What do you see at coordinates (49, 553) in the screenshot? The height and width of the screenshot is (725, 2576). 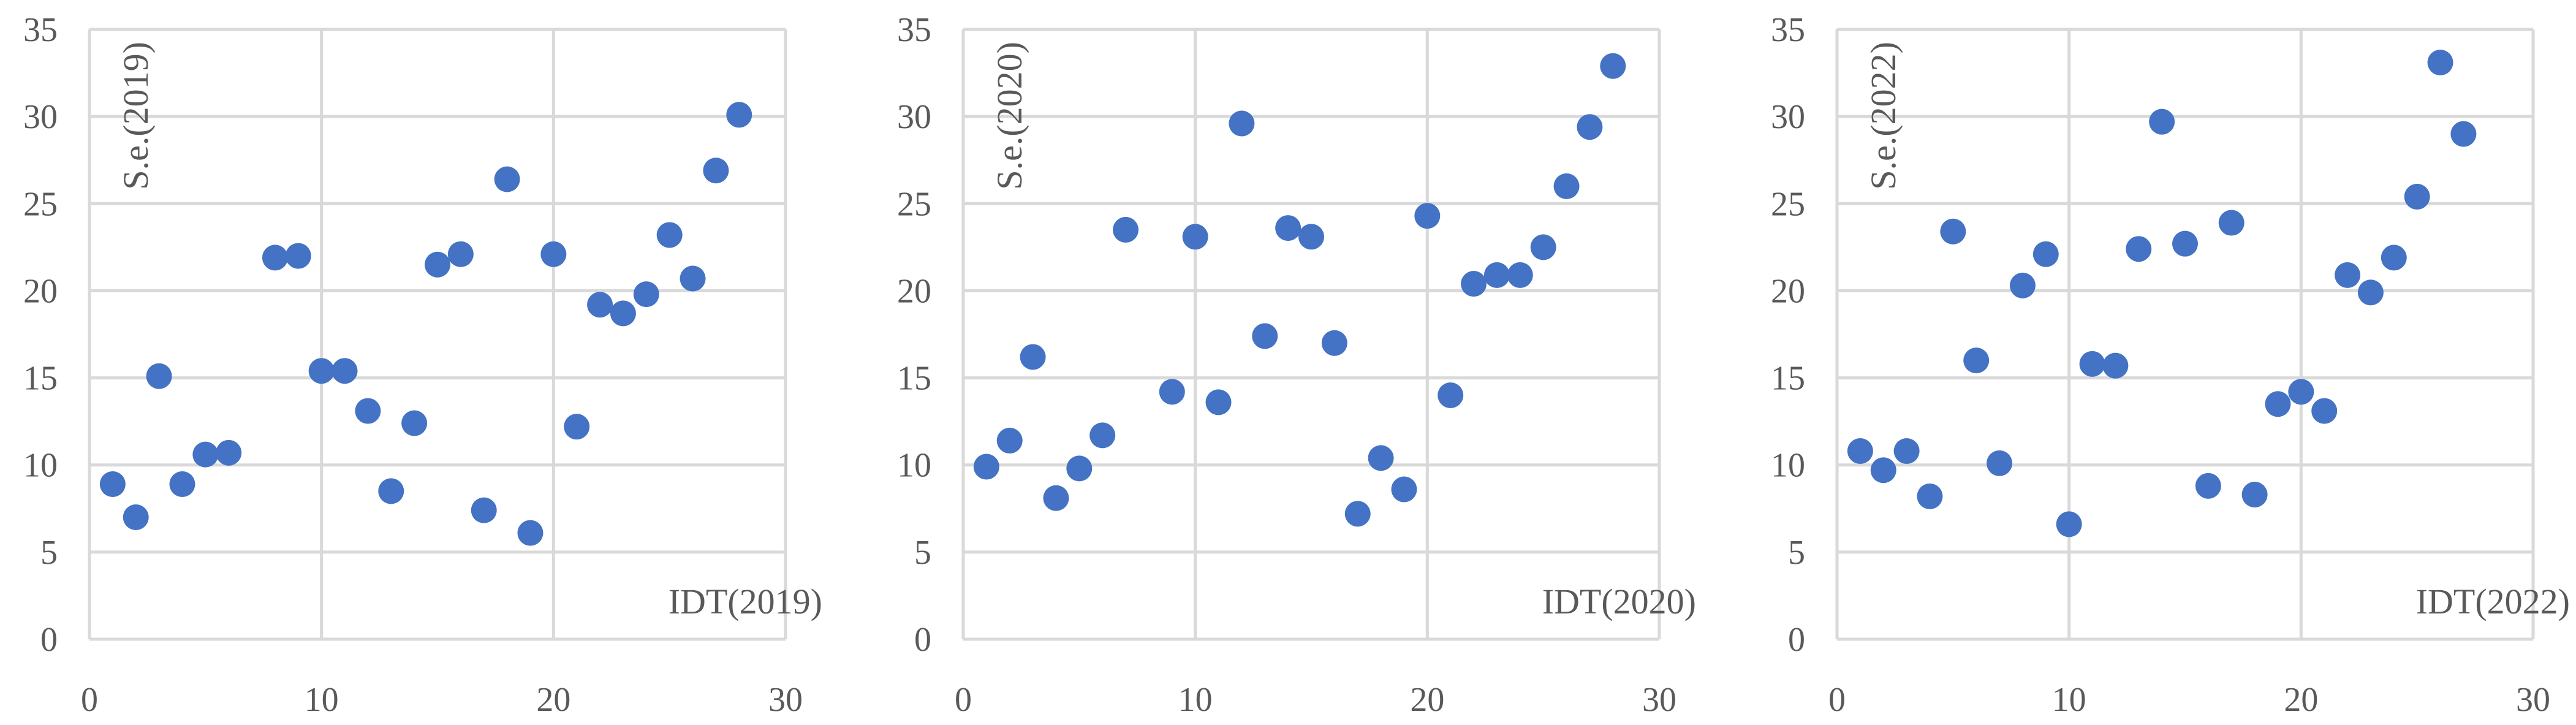 I see `y-tick-label: 5` at bounding box center [49, 553].